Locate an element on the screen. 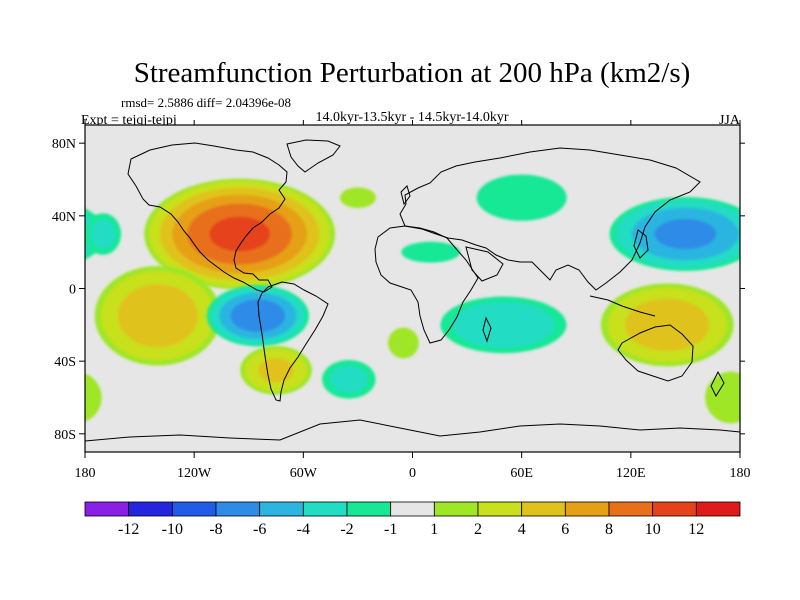  coastline-madagascar is located at coordinates (487, 329).